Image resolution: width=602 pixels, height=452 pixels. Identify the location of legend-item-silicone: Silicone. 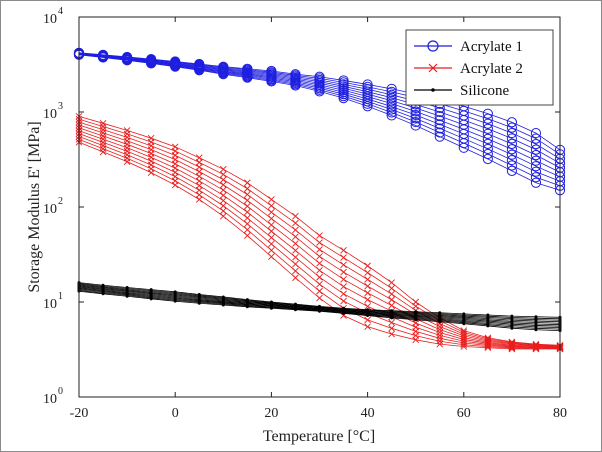
(462, 91).